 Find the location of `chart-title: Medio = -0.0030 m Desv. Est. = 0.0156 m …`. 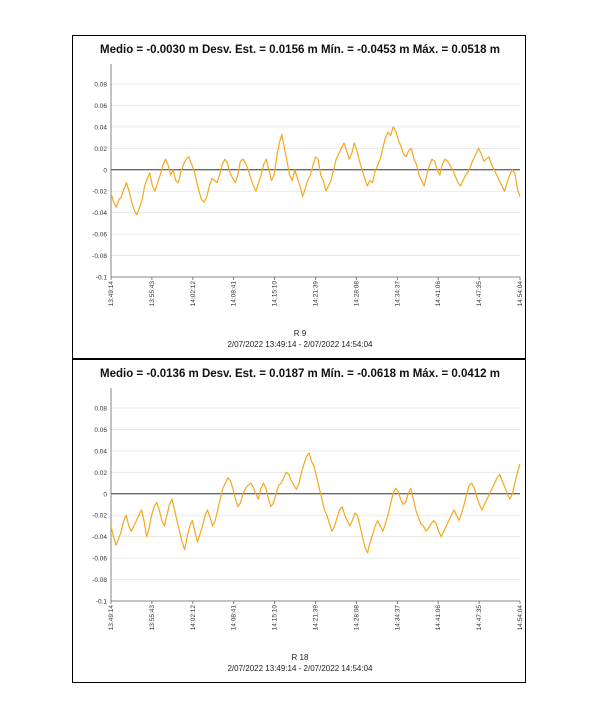

chart-title: Medio = -0.0030 m Desv. Est. = 0.0156 m … is located at coordinates (300, 50).